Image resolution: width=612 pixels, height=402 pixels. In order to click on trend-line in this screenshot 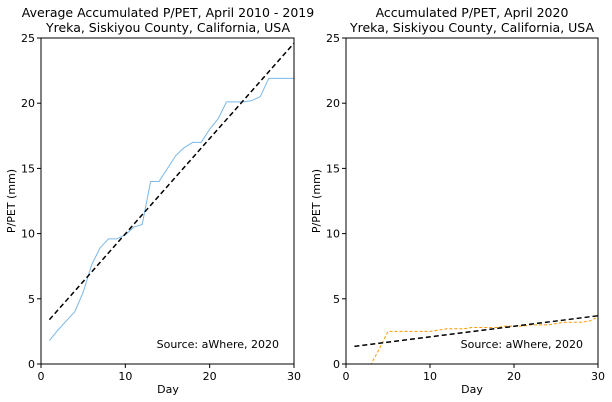, I will do `click(476, 331)`.